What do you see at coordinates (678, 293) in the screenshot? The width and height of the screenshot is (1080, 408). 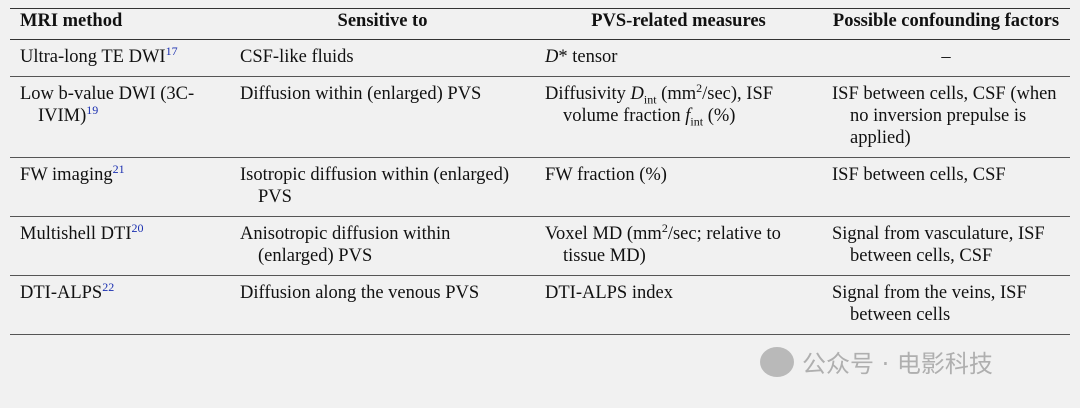 I see `cell-text: DTI-ALPS index` at bounding box center [678, 293].